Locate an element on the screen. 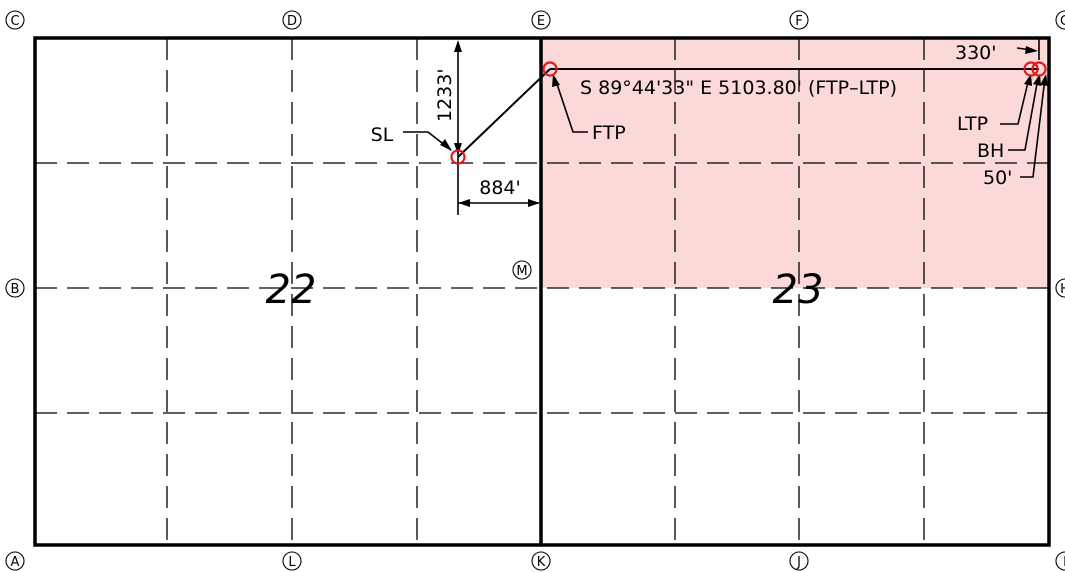 The height and width of the screenshot is (572, 1065). corner-E: E is located at coordinates (541, 20).